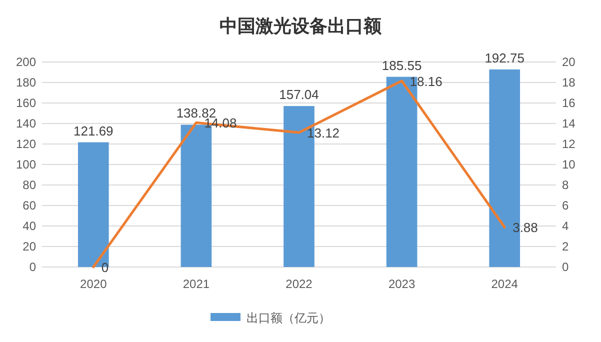 The image size is (601, 342). Describe the element at coordinates (26, 144) in the screenshot. I see `y-tick-label: 120` at that location.